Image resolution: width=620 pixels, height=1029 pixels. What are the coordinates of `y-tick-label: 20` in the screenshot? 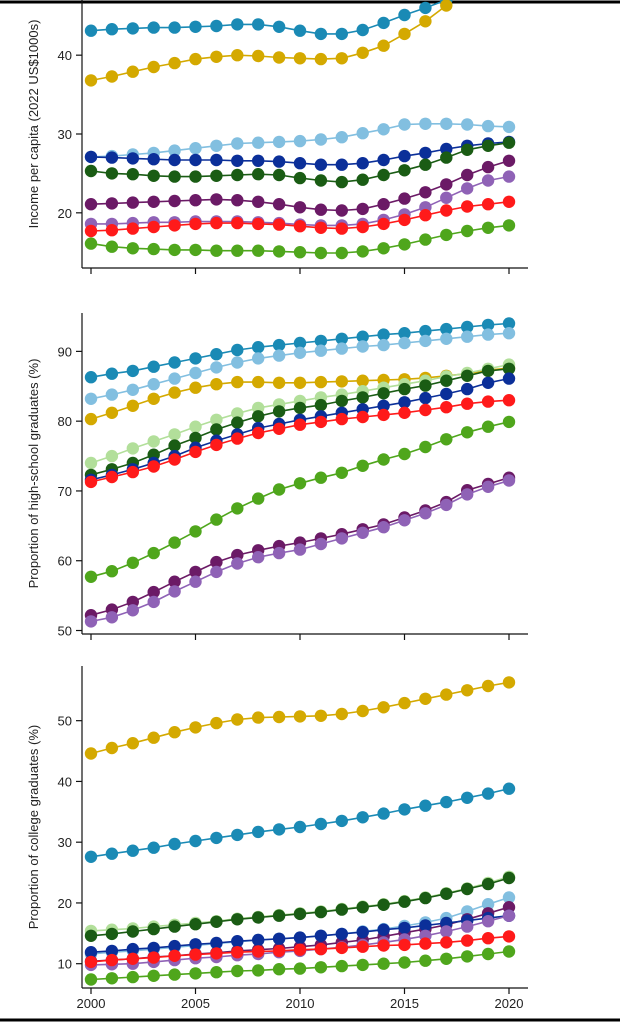 It's located at (65, 903).